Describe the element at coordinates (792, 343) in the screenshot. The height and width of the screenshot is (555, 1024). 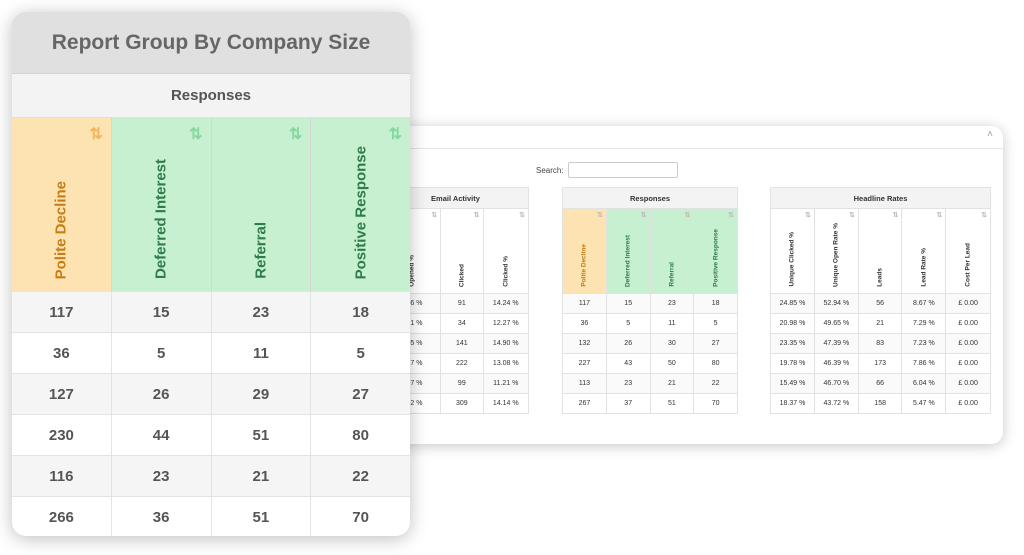
I see `table-cell: 23.35 %` at that location.